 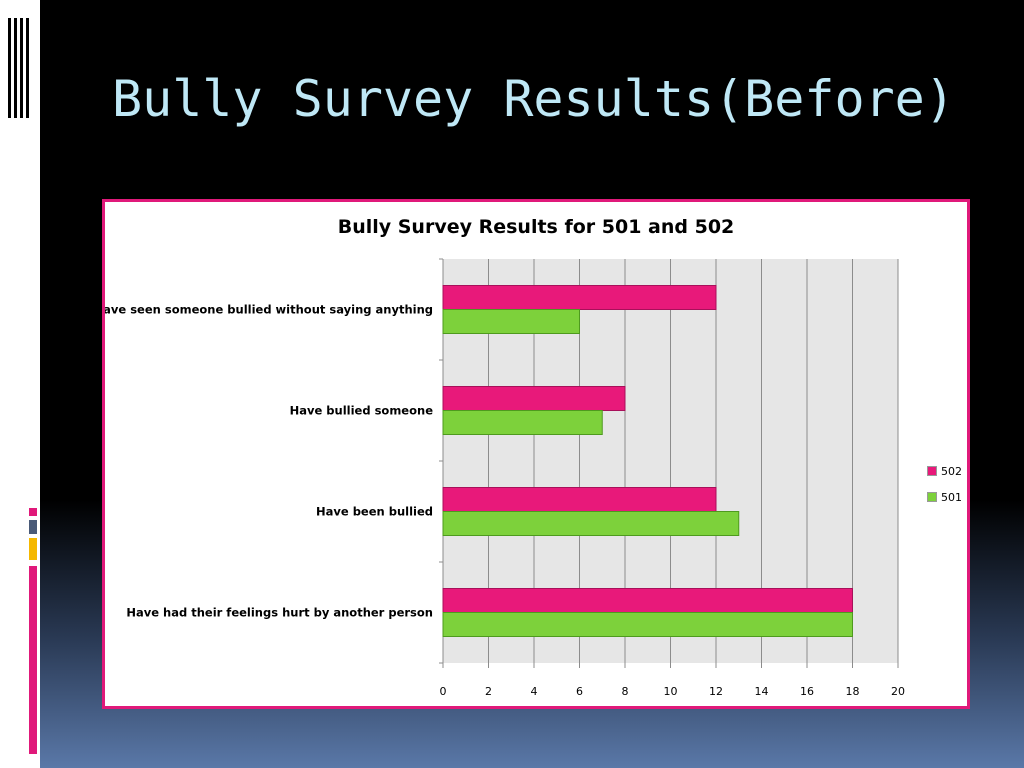 What do you see at coordinates (716, 691) in the screenshot?
I see `x-tick-label: 12` at bounding box center [716, 691].